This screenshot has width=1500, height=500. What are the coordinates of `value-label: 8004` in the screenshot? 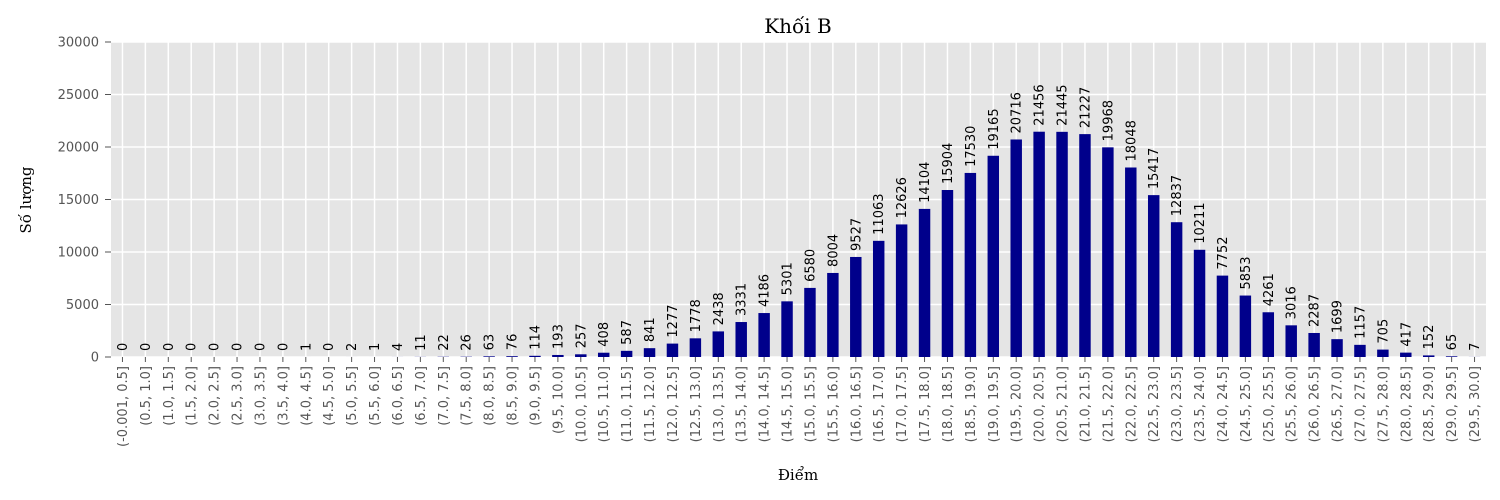 It's located at (833, 250).